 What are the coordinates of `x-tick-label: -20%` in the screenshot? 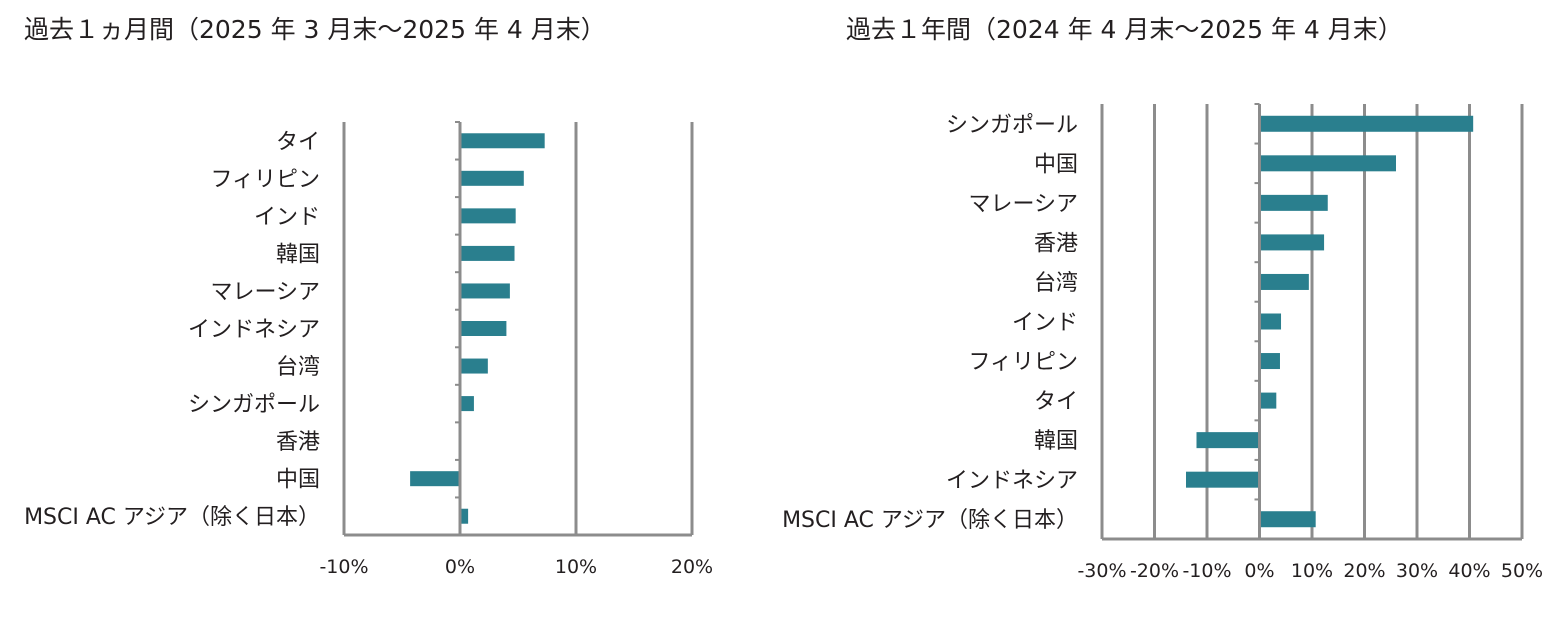 It's located at (1154, 571).